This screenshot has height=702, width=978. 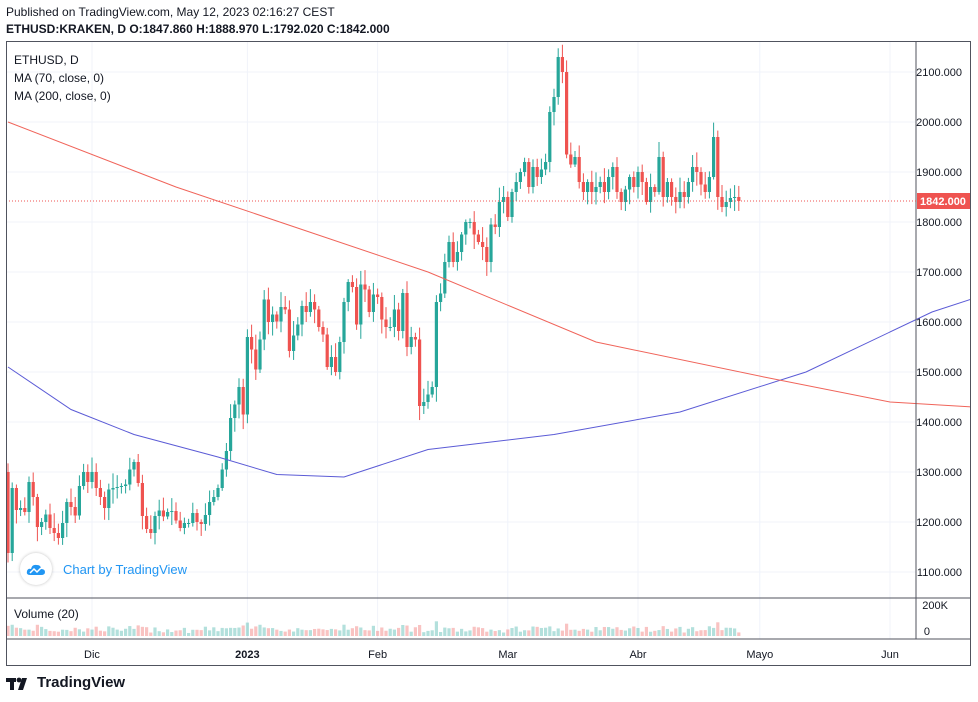 What do you see at coordinates (59, 78) in the screenshot?
I see `legend-ma70: MA (70, close, 0)` at bounding box center [59, 78].